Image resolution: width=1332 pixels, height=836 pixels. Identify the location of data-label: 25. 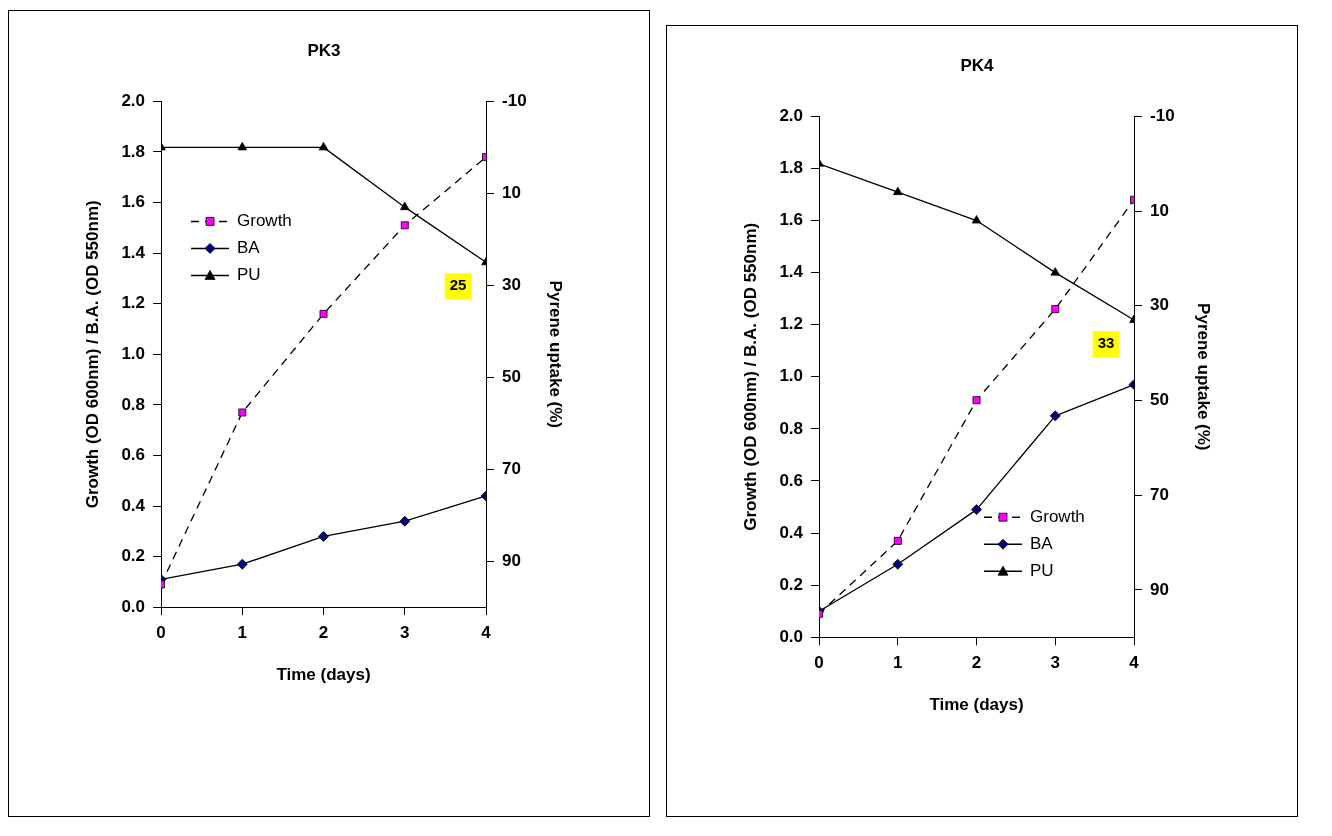
(458, 285).